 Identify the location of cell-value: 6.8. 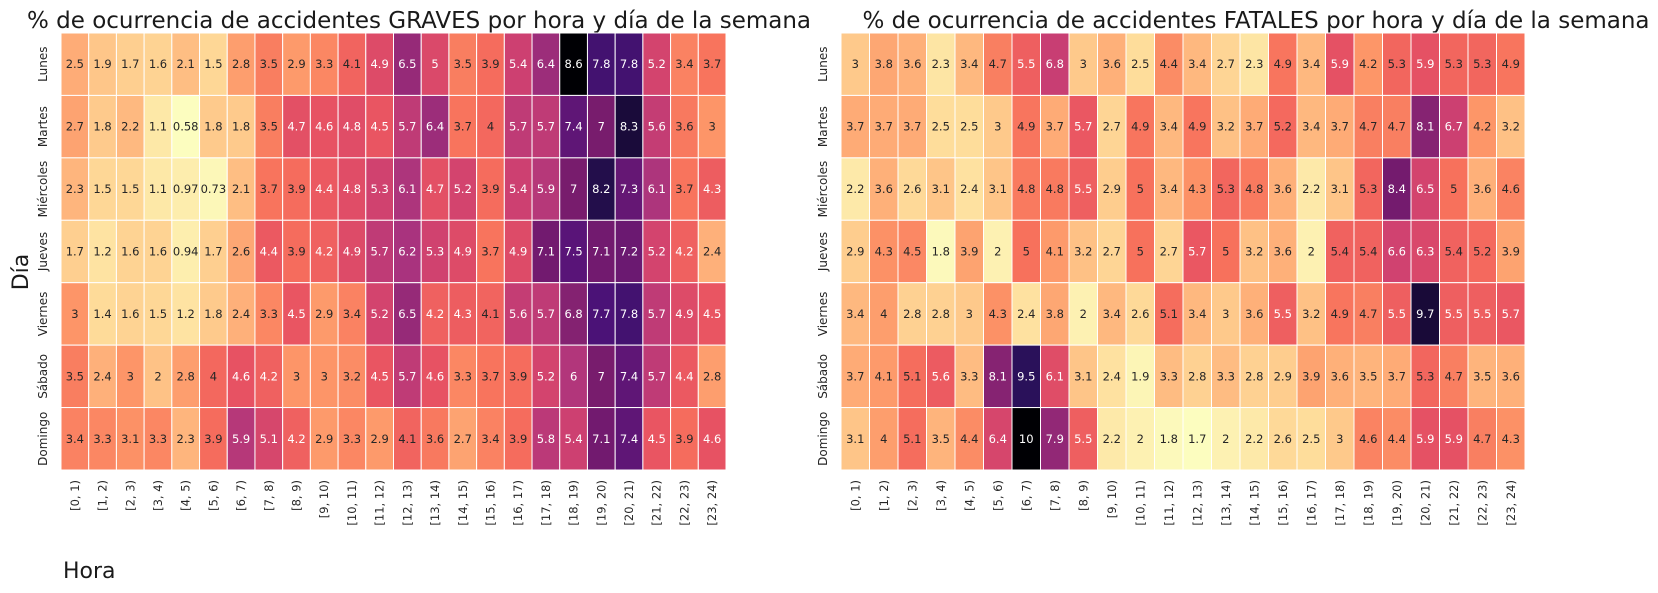
(1055, 64).